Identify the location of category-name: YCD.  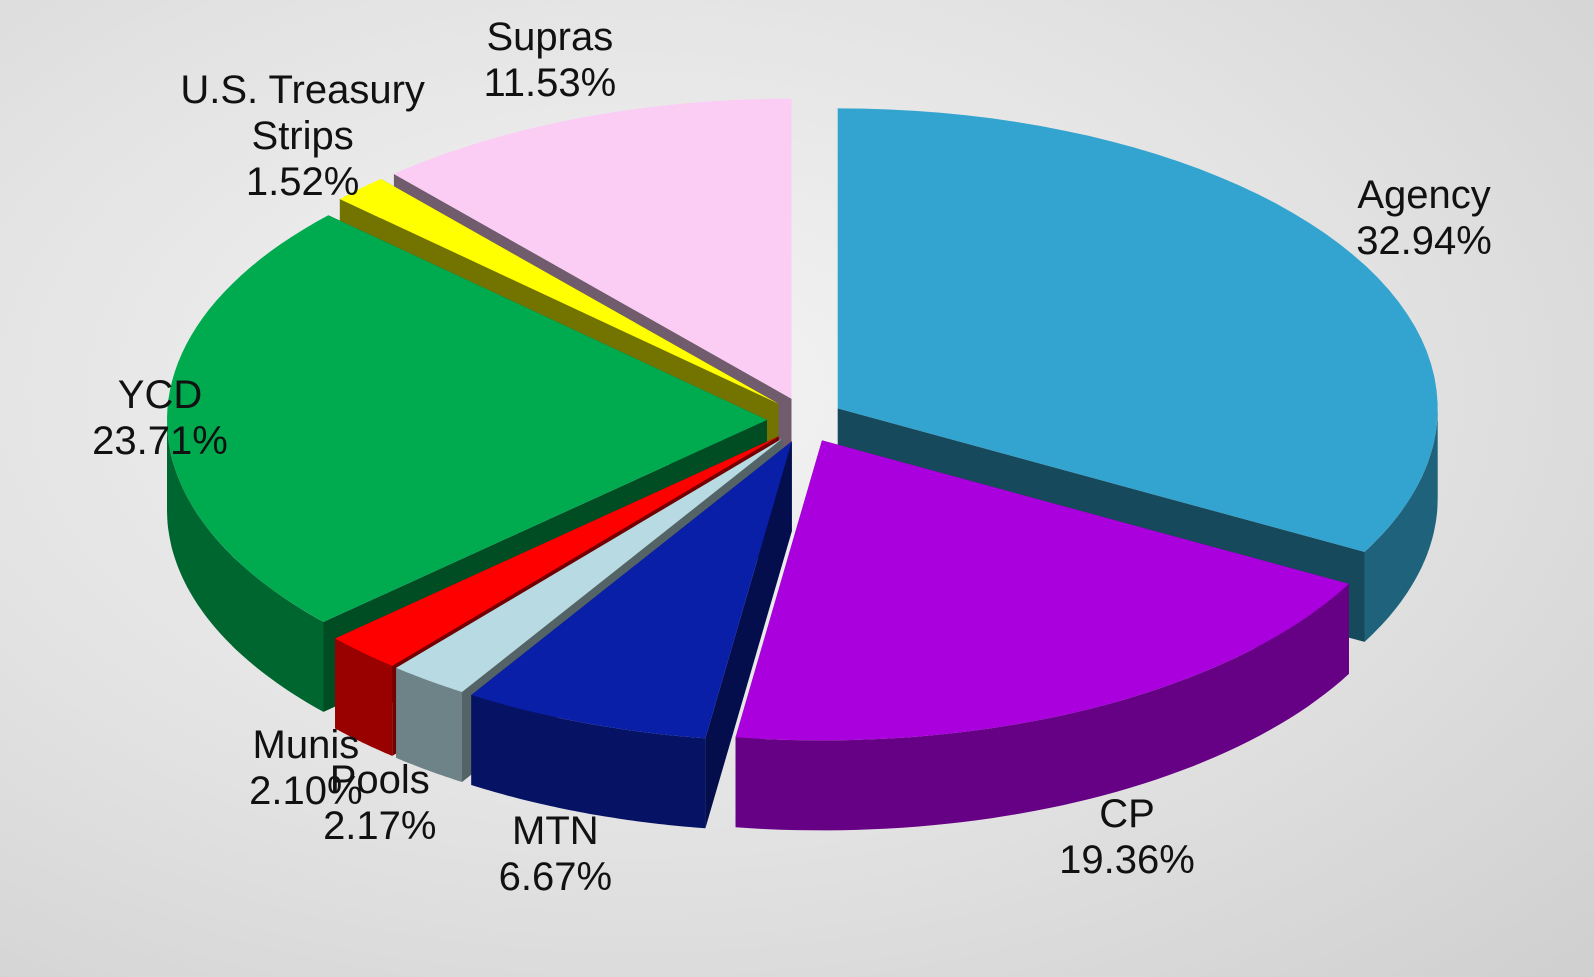
(160, 394).